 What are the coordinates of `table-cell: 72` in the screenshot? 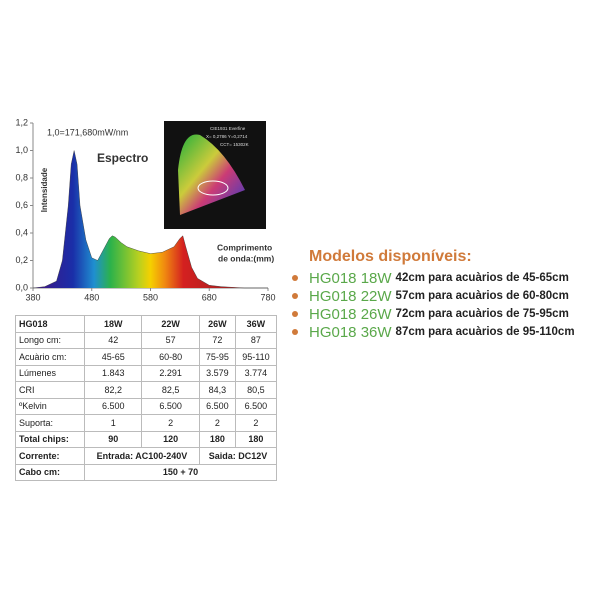 It's located at (217, 340).